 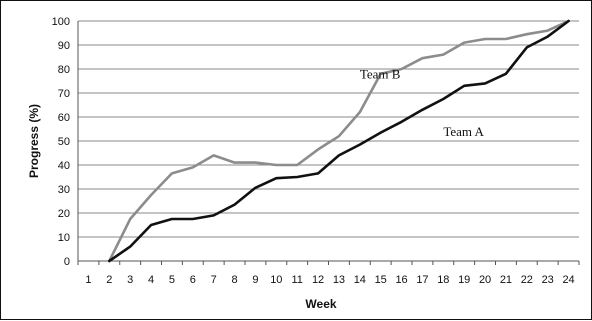 What do you see at coordinates (151, 280) in the screenshot?
I see `x-tick-label: 4` at bounding box center [151, 280].